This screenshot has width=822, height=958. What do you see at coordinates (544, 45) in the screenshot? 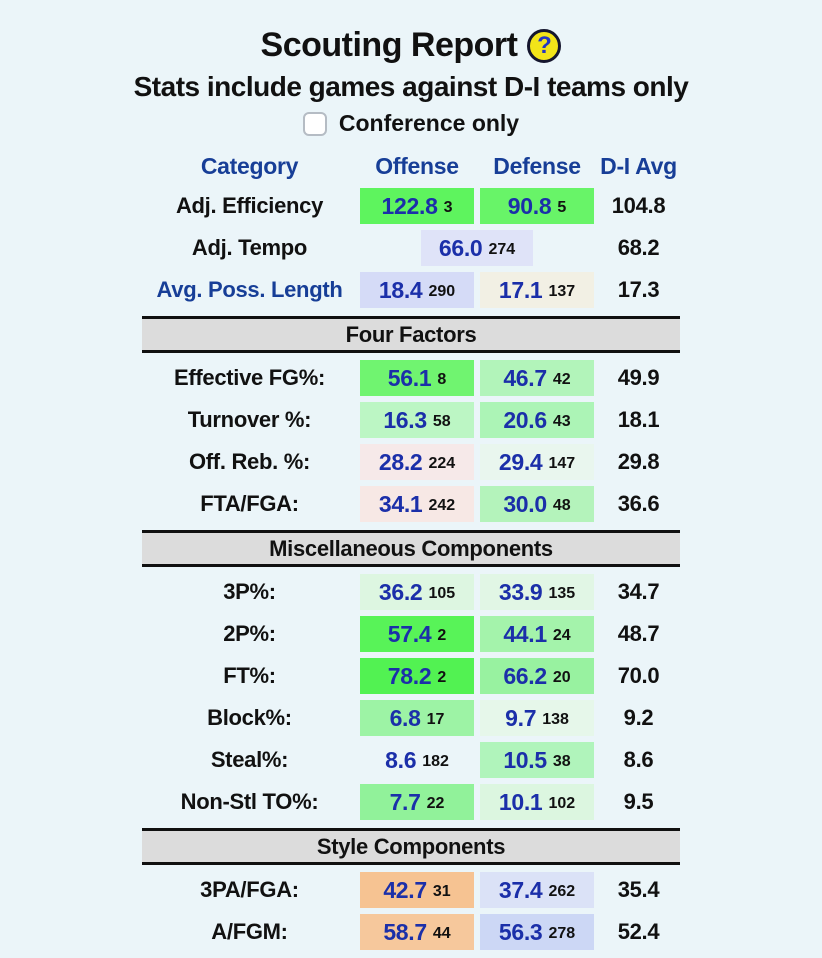
I see `help-question-icon: ?` at bounding box center [544, 45].